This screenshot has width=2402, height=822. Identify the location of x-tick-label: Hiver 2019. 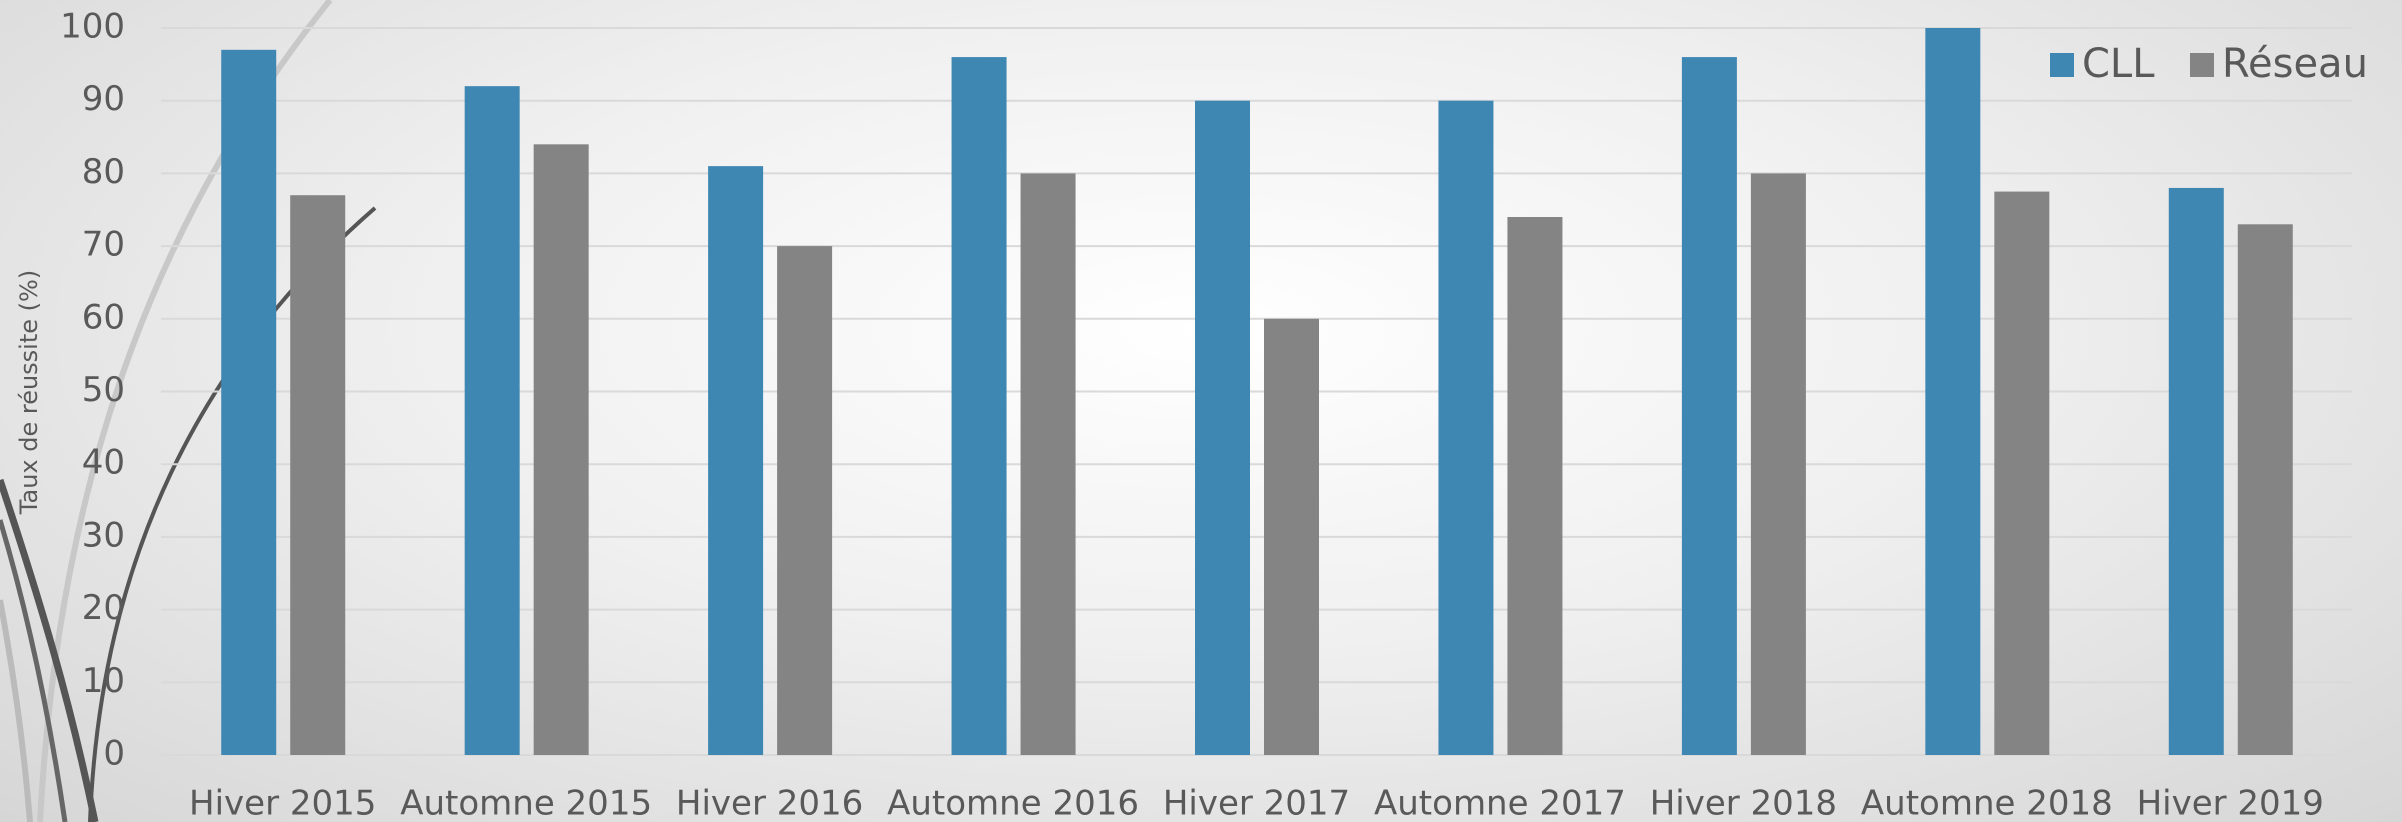
(2230, 803).